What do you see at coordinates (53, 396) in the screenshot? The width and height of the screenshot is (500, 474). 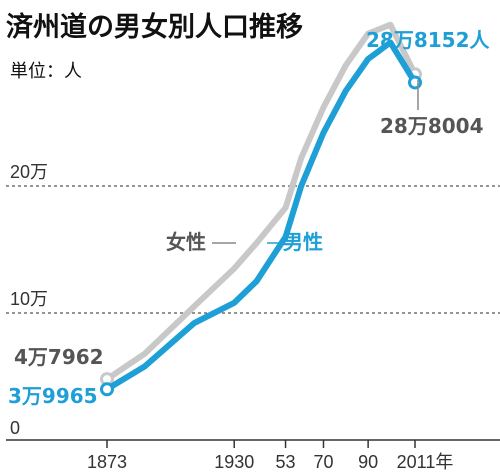 I see `male-start-label: 3万9965` at bounding box center [53, 396].